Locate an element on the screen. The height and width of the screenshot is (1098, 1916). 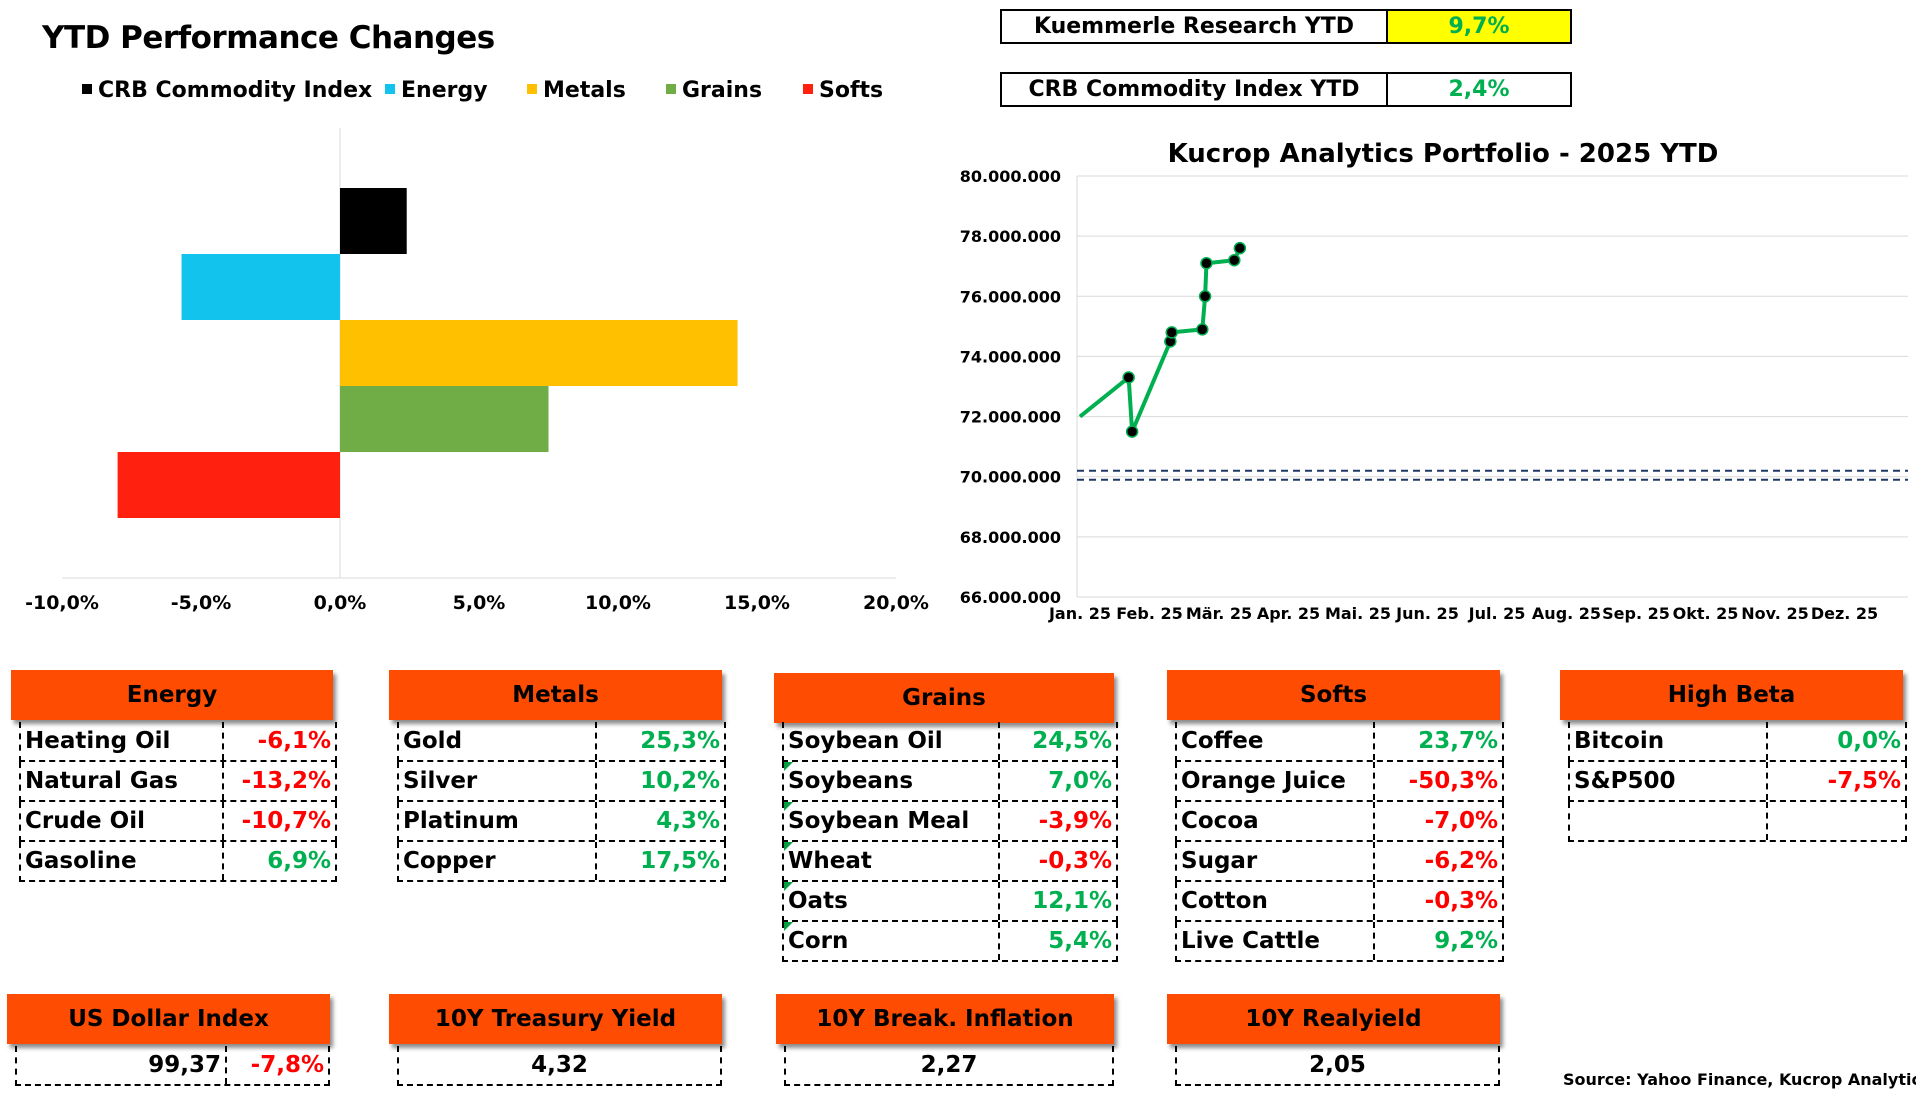
page-title: YTD Performance Changes is located at coordinates (268, 38).